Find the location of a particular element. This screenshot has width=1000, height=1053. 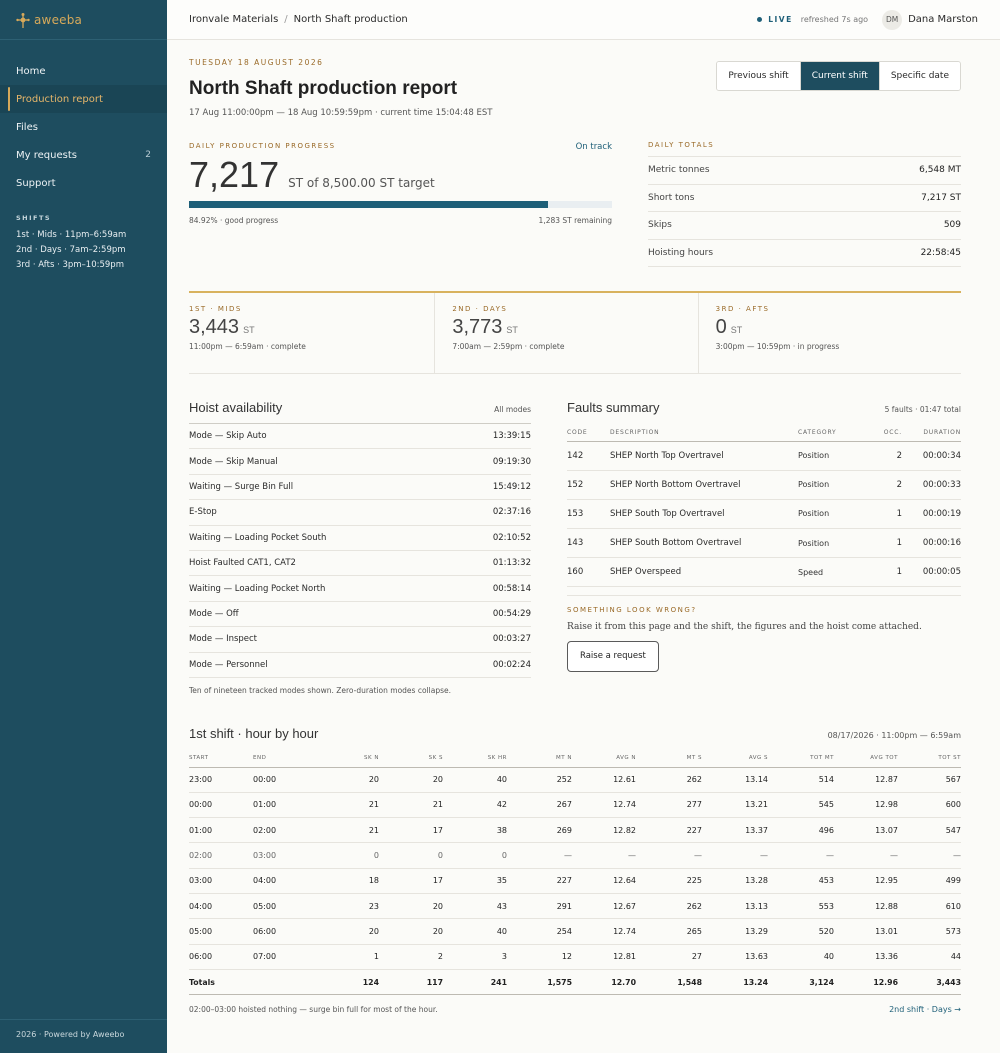

breadcrumb-parent: Ironvale Materials is located at coordinates (234, 19).